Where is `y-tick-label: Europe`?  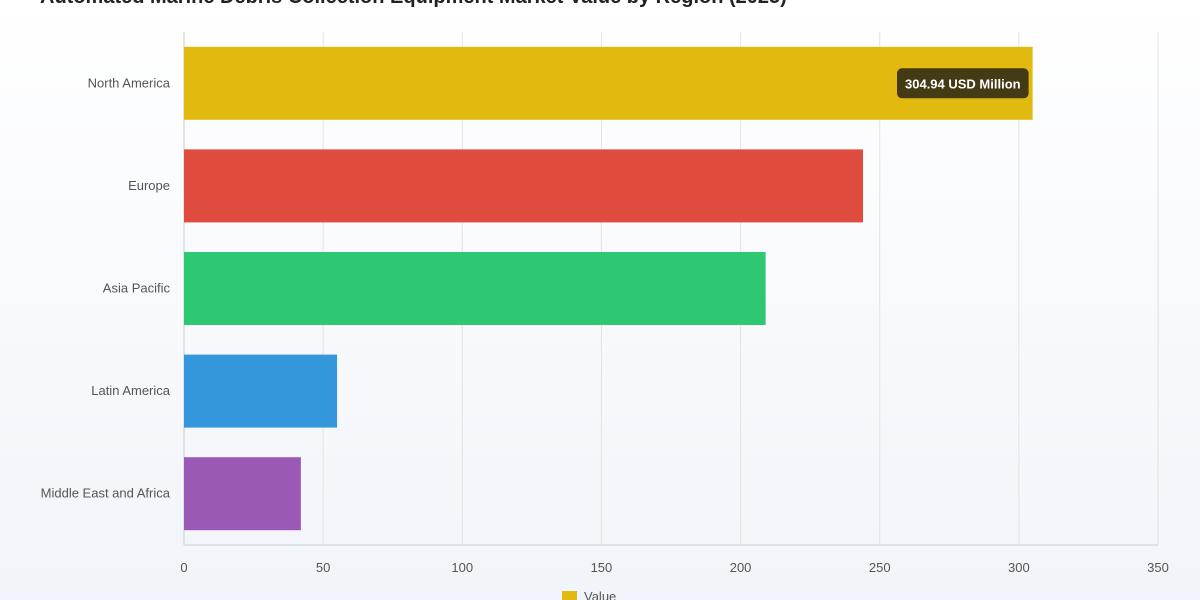
y-tick-label: Europe is located at coordinates (149, 185).